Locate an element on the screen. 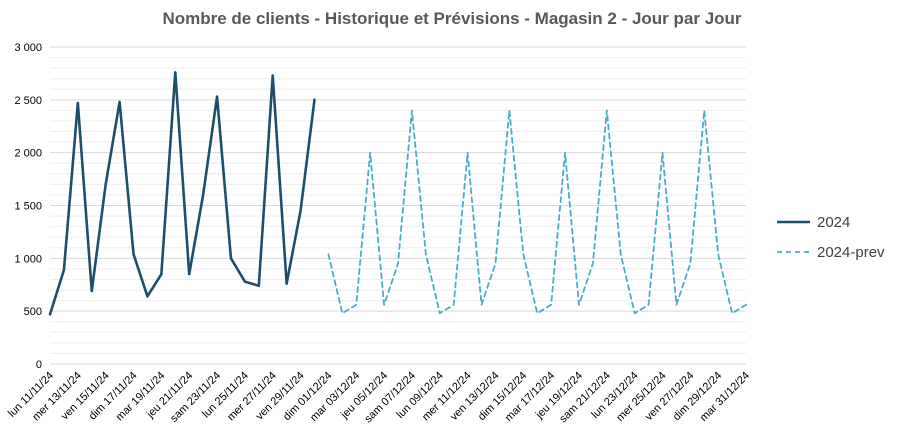  y-axis: 0 500 1 000 1 500 2 000 2 500 3 000 is located at coordinates (28, 206).